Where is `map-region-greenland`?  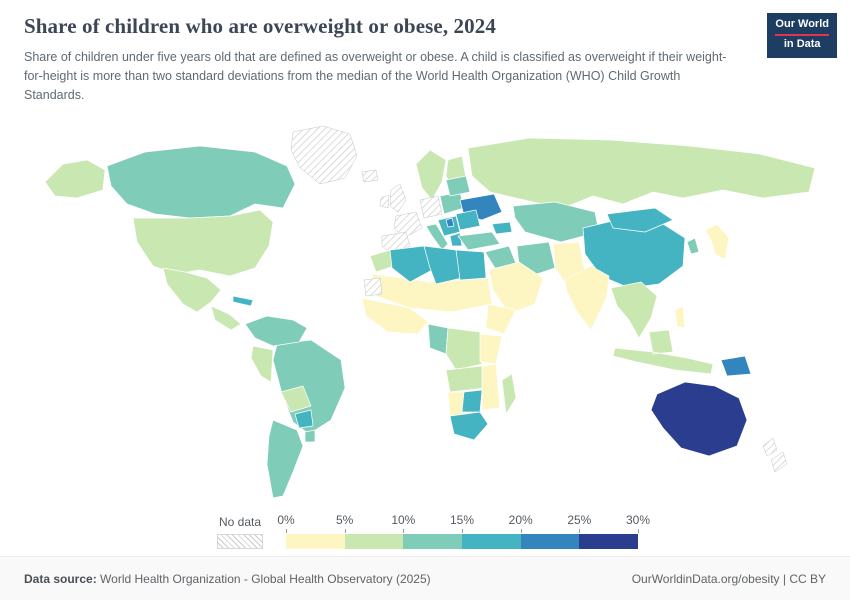 map-region-greenland is located at coordinates (324, 155).